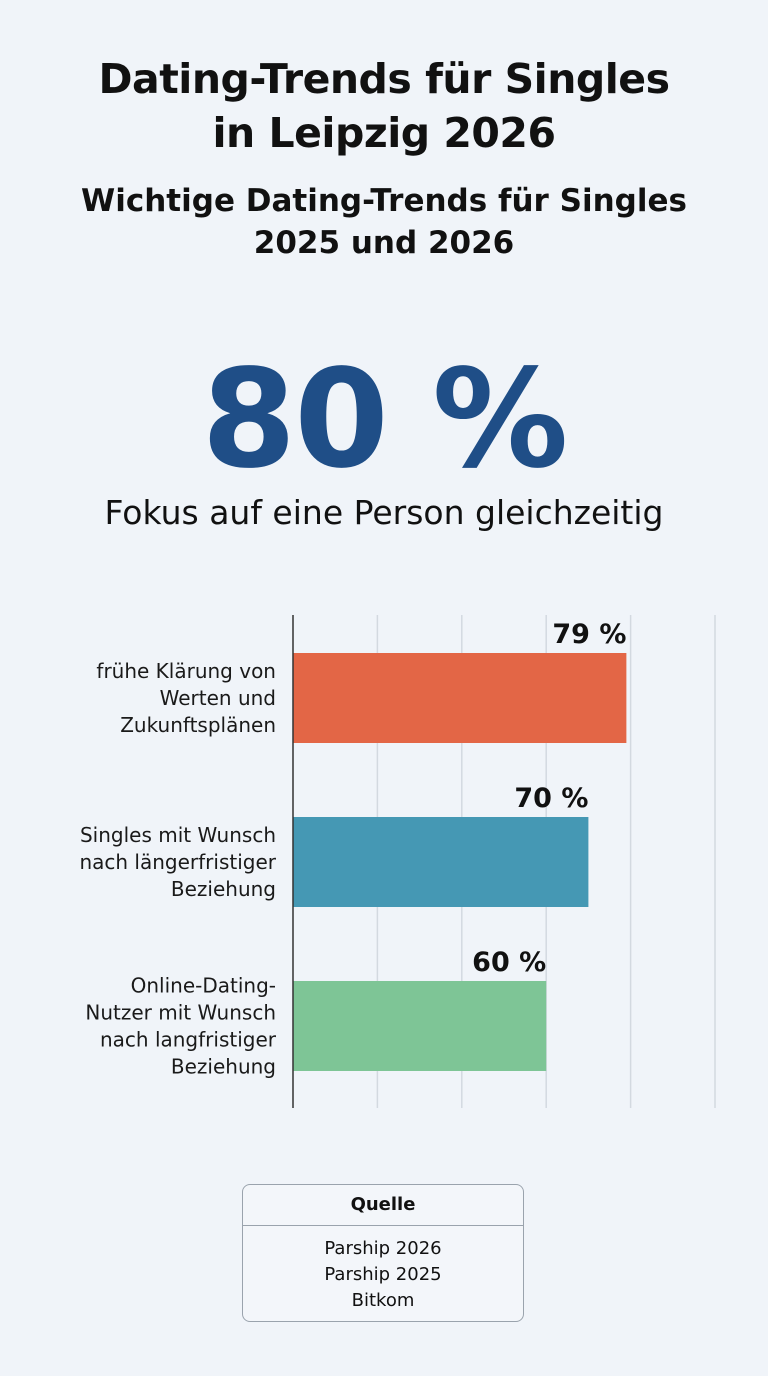 This screenshot has width=768, height=1376. I want to click on highlight-value: 80 %, so click(385, 420).